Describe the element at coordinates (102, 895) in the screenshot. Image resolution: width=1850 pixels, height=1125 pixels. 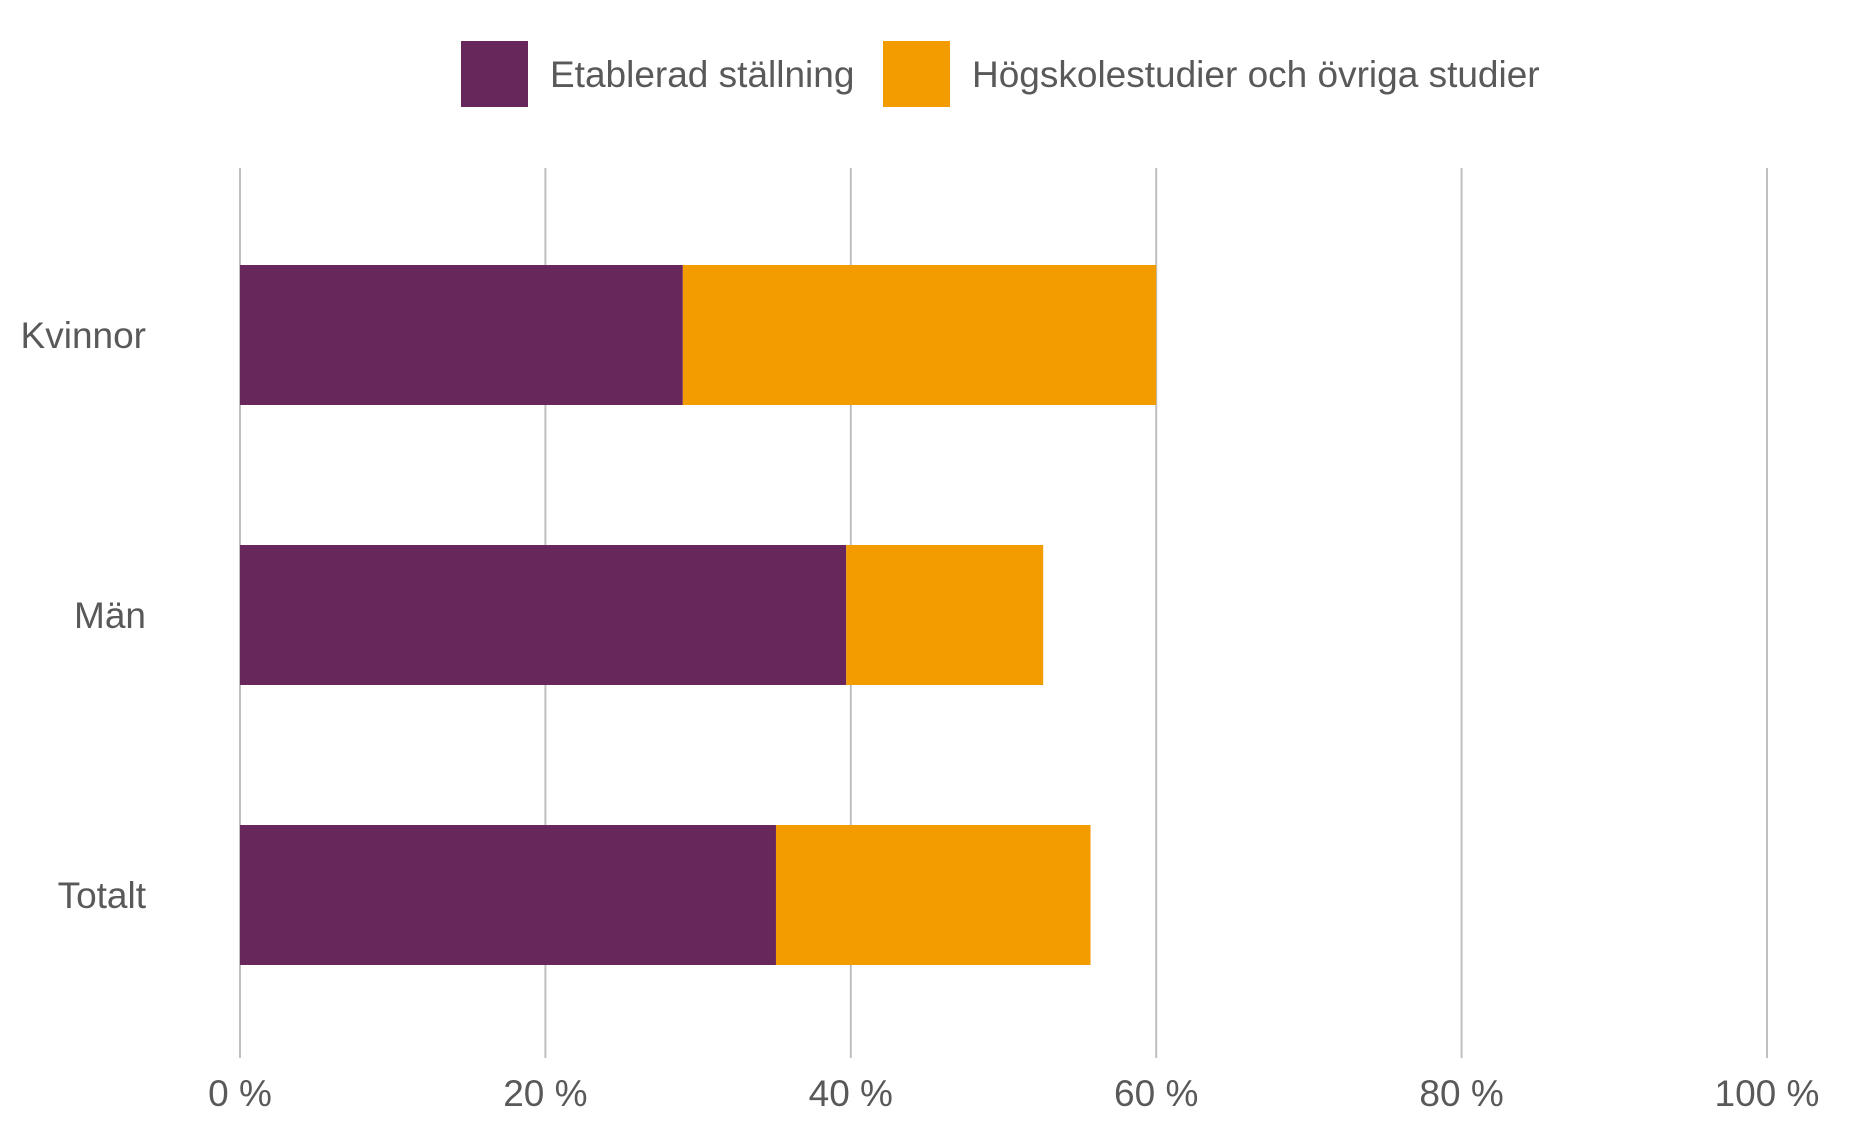
I see `category-label-2: Totalt` at that location.